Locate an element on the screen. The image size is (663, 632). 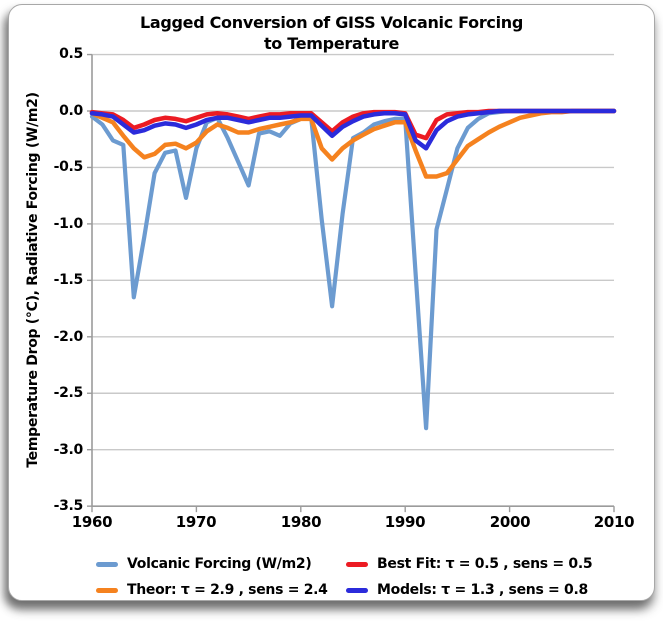
x-tick-label: 2010 is located at coordinates (614, 522).